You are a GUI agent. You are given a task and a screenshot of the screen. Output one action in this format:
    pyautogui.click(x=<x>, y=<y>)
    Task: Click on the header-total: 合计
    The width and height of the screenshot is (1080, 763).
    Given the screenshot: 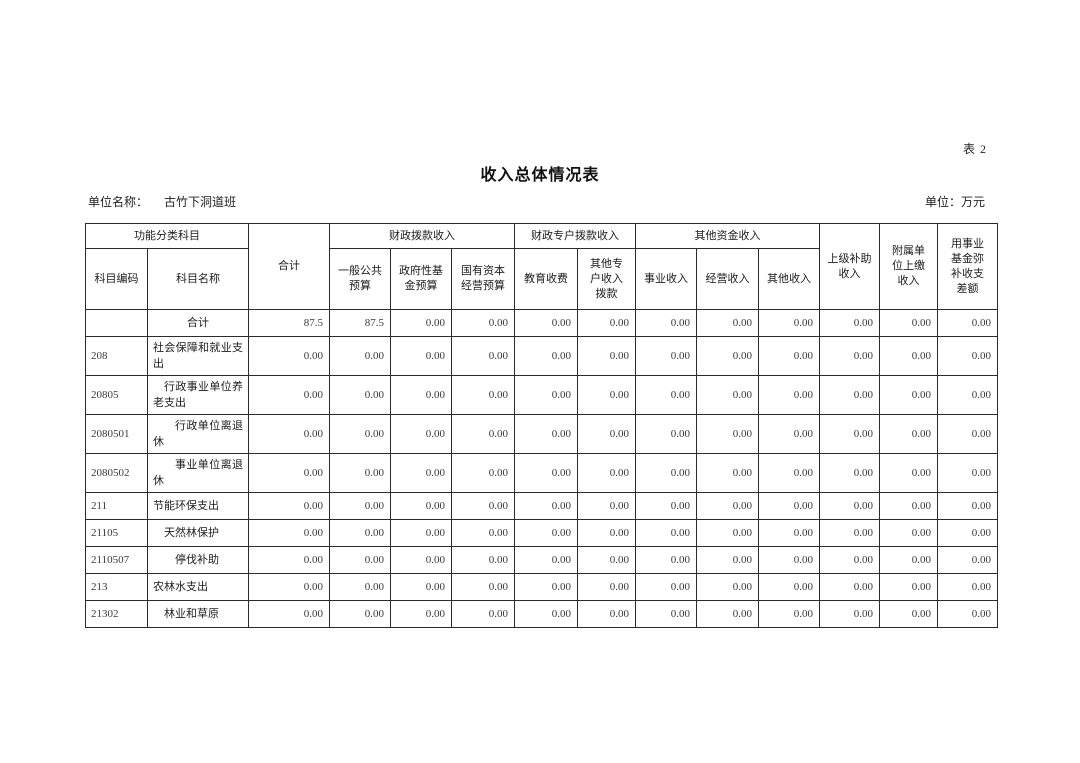 What is the action you would take?
    pyautogui.click(x=289, y=266)
    